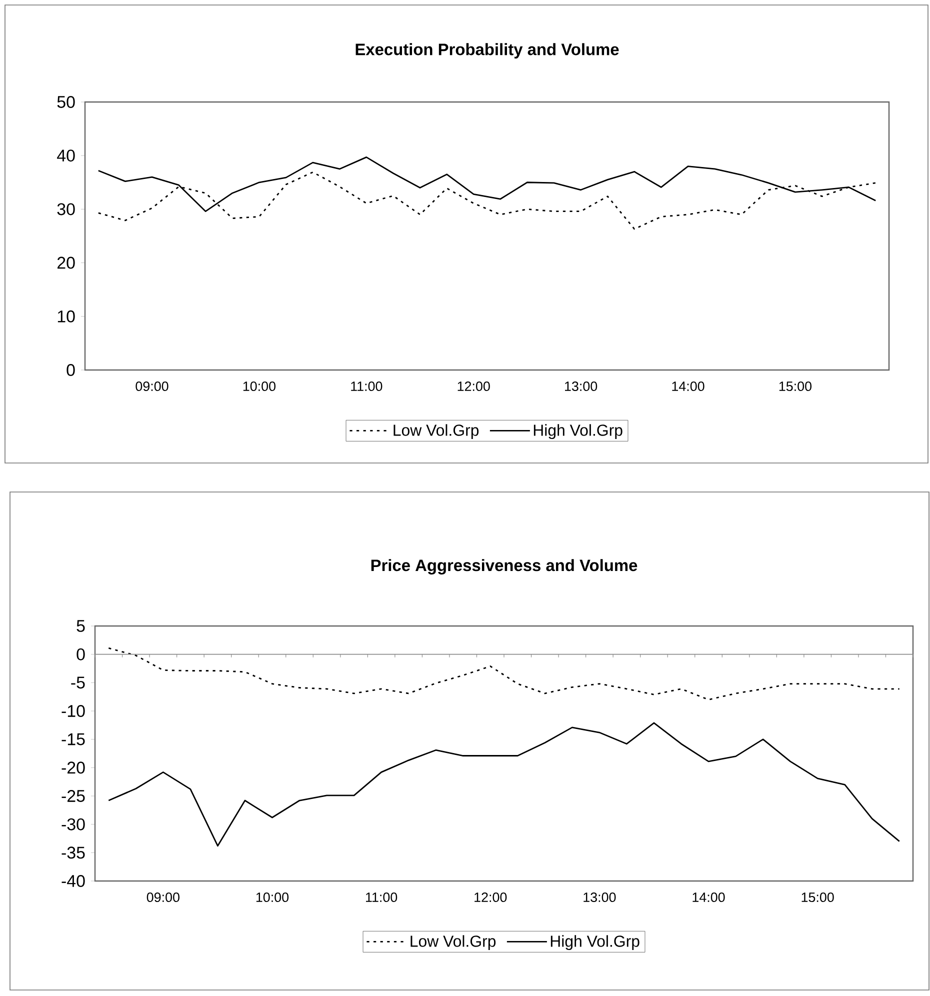 This screenshot has height=996, width=930. Describe the element at coordinates (73, 880) in the screenshot. I see `y-tick-label: -40` at that location.